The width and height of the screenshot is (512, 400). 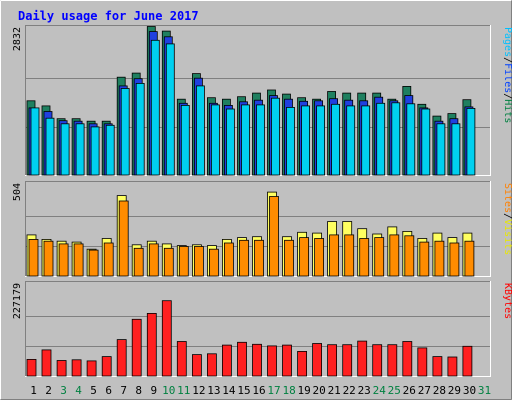 I want to click on x-tick-label: 8, so click(x=138, y=390).